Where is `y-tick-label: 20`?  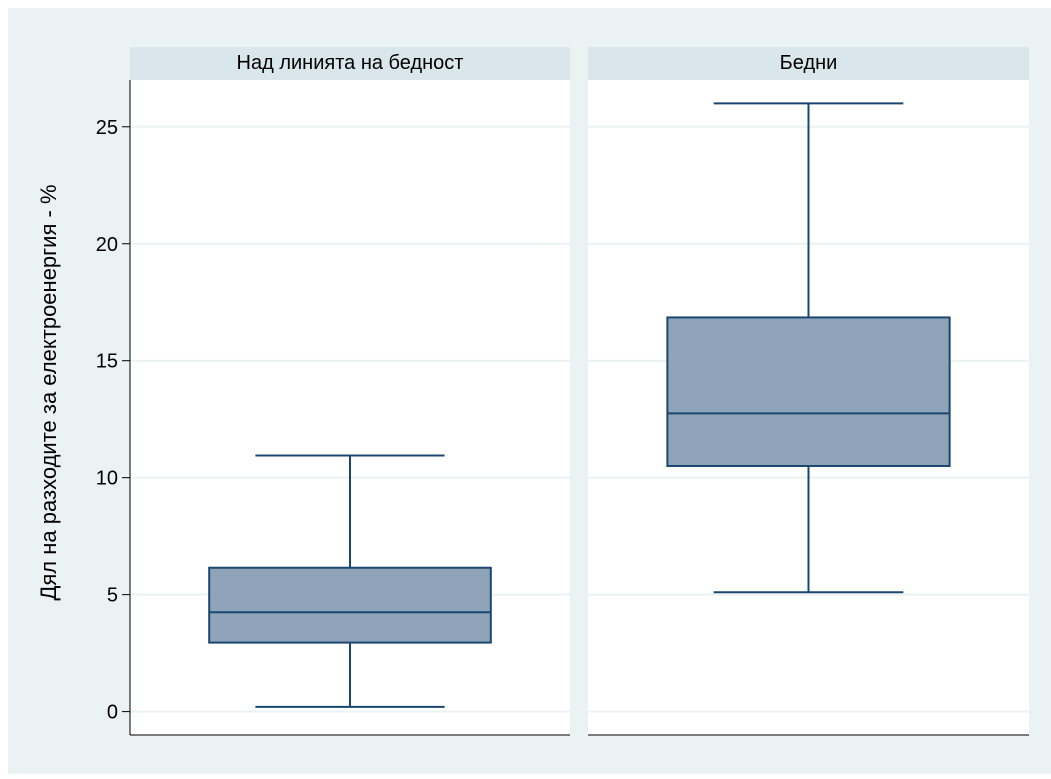
y-tick-label: 20 is located at coordinates (107, 245).